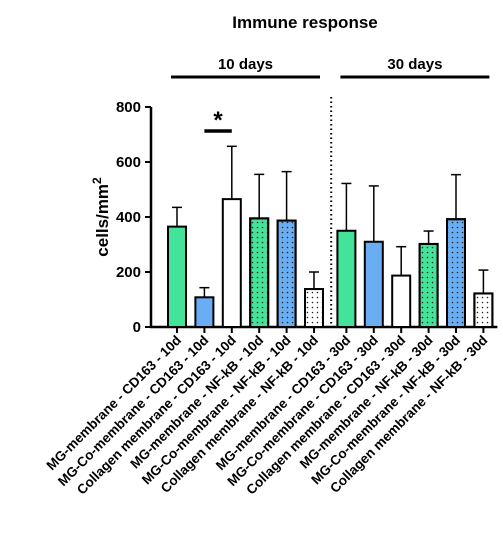 Image resolution: width=503 pixels, height=550 pixels. I want to click on y-tick-label: 400, so click(128, 217).